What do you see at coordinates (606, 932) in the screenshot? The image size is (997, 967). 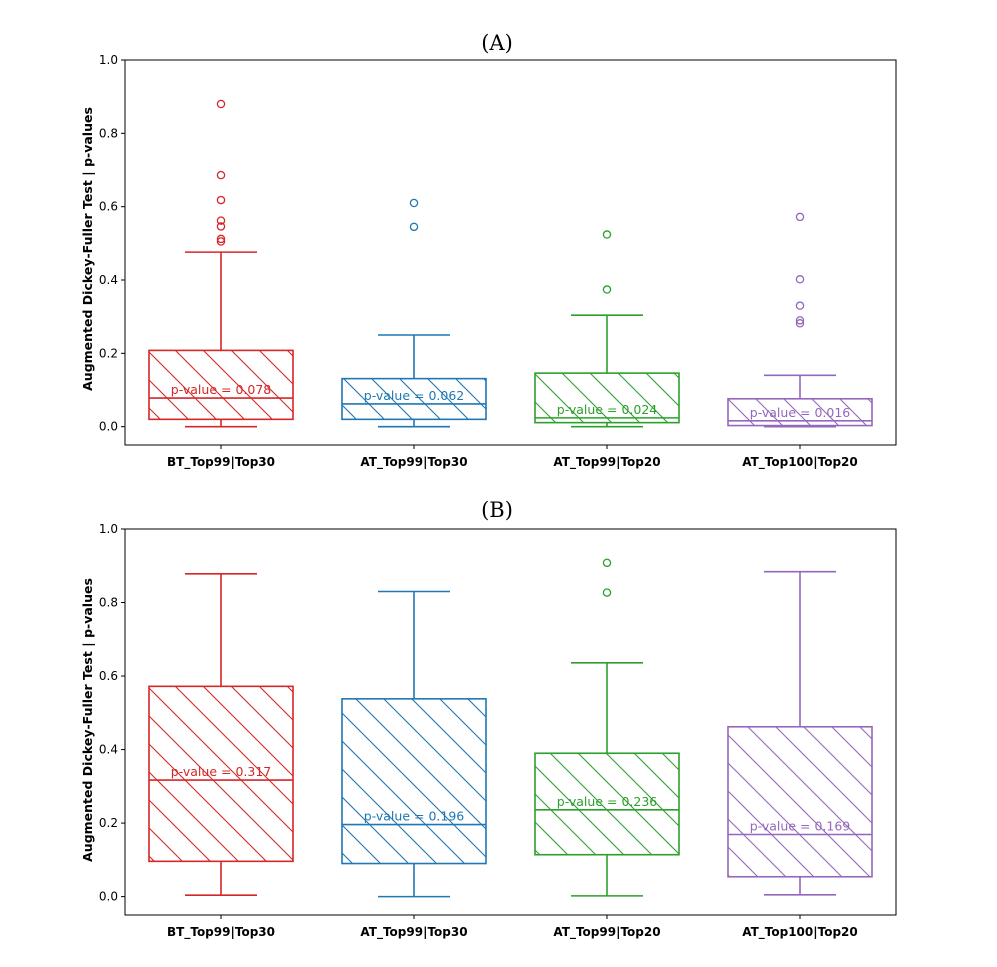 I see `panel-b-category-label: AT_Top99|Top20` at bounding box center [606, 932].